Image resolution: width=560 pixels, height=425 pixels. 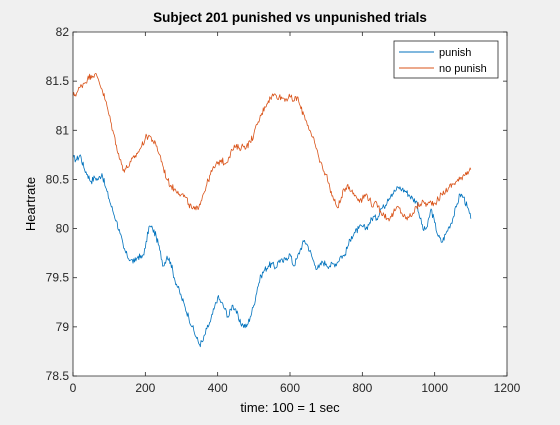 I want to click on y-tick-label: 79.5, so click(x=58, y=278).